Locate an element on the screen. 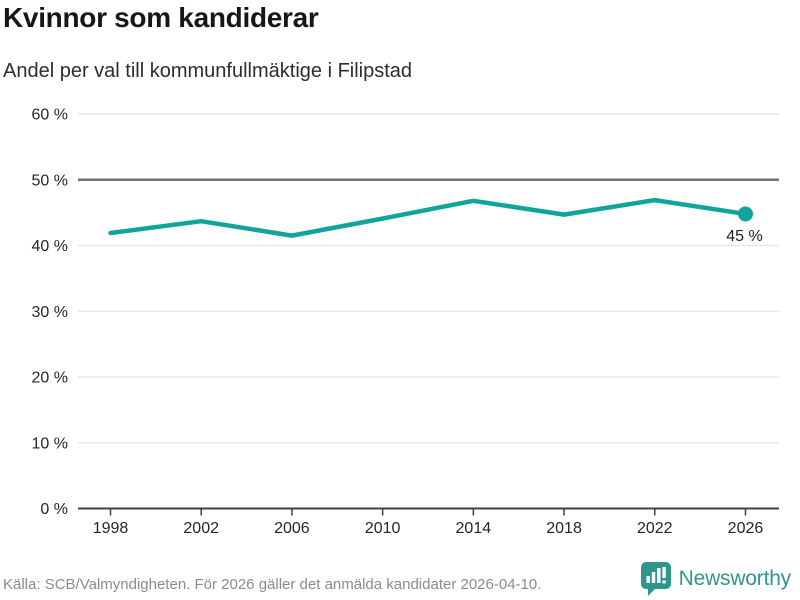 Image resolution: width=800 pixels, height=600 pixels. newsworthy-logo: Newsworthy is located at coordinates (716, 579).